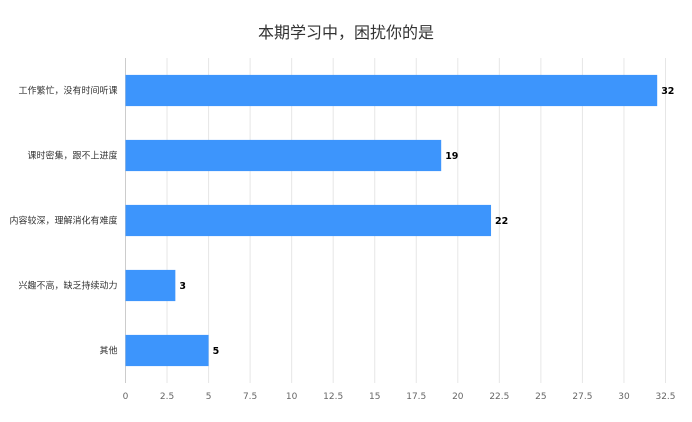  Describe the element at coordinates (126, 397) in the screenshot. I see `x-tick-label: 0` at that location.